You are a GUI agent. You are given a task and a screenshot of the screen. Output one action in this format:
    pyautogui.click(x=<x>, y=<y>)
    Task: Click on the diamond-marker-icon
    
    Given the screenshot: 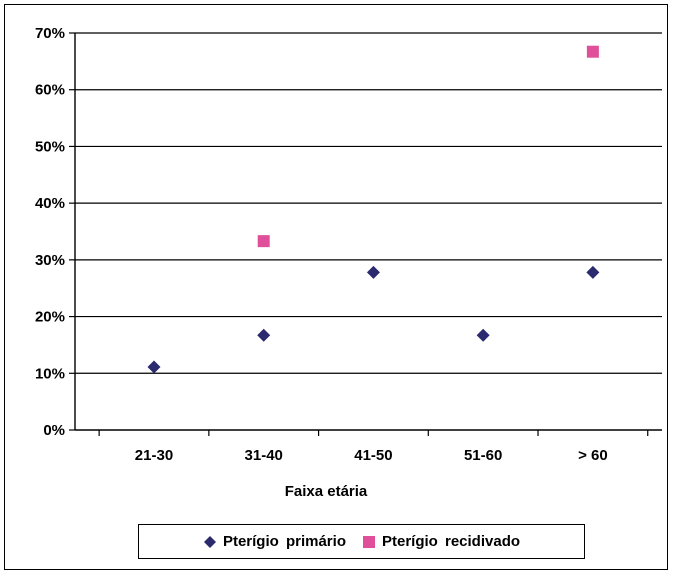 What is the action you would take?
    pyautogui.click(x=209, y=541)
    